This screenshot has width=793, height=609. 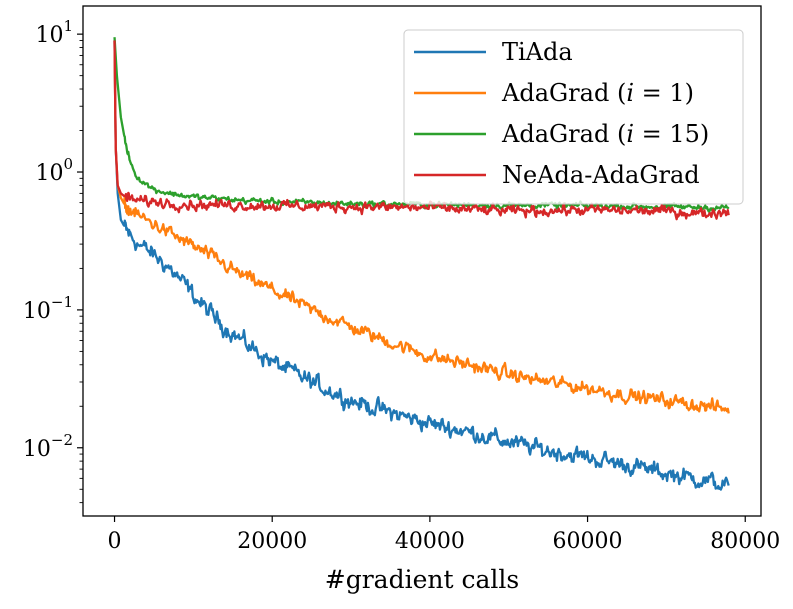 What do you see at coordinates (588, 541) in the screenshot?
I see `x-tick-label: 60000` at bounding box center [588, 541].